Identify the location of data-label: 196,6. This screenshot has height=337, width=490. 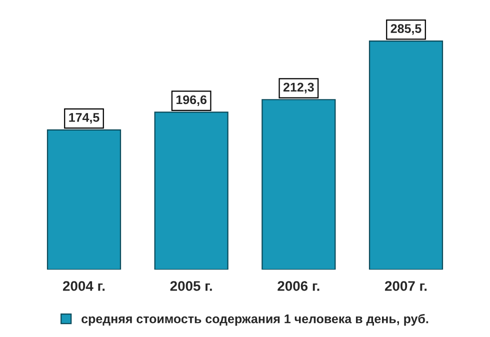
(191, 100).